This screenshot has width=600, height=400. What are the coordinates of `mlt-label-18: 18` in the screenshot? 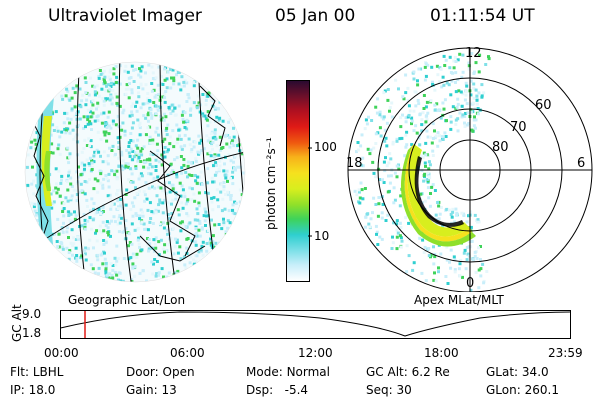 It's located at (354, 163).